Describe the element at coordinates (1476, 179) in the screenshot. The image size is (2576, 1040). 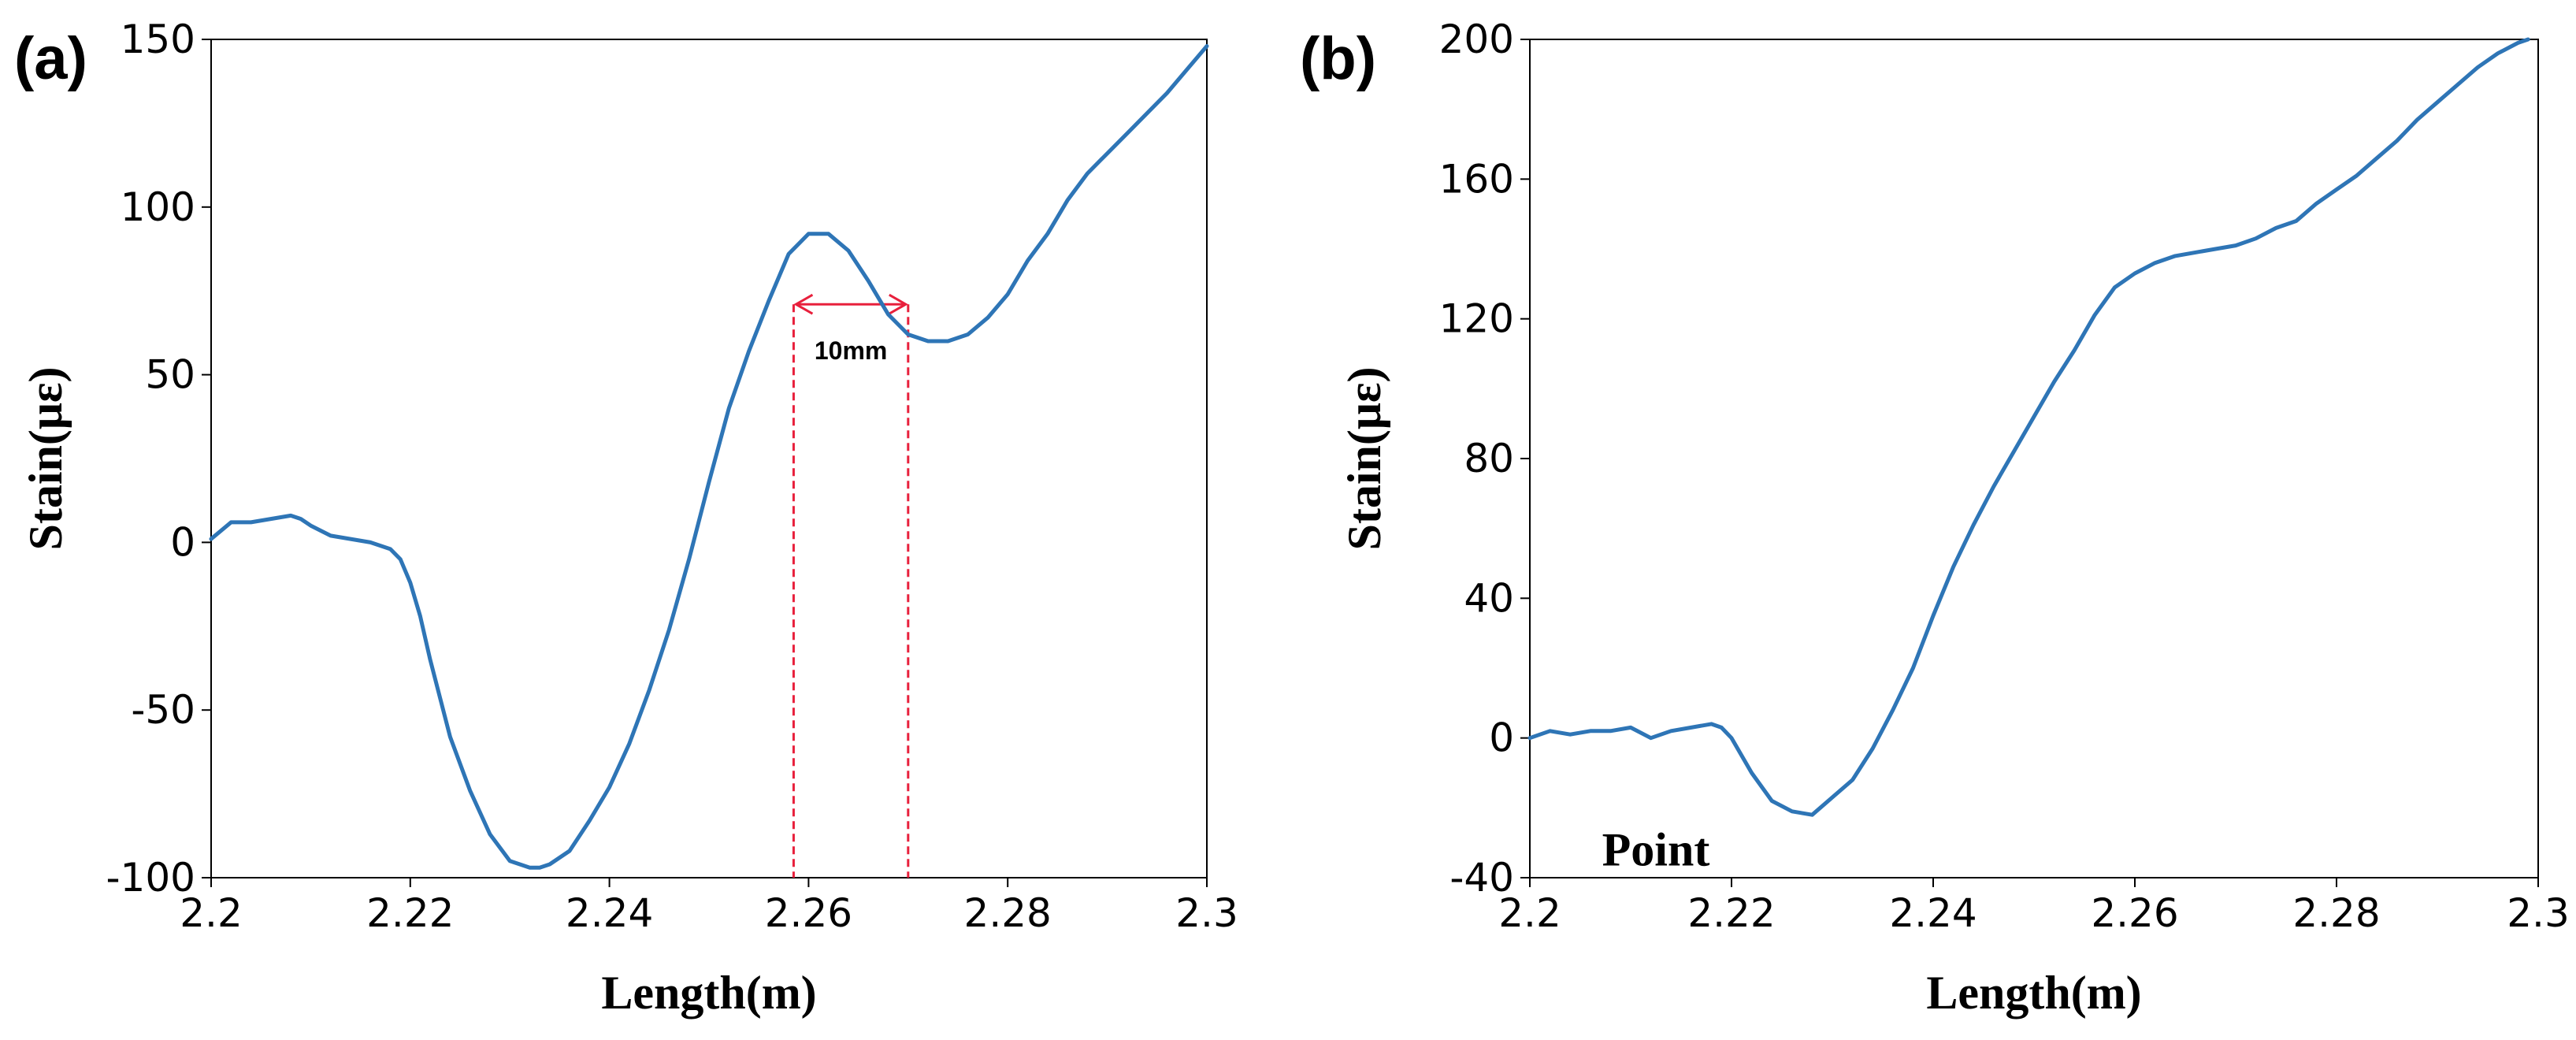
I see `y-tick-label: 160` at that location.